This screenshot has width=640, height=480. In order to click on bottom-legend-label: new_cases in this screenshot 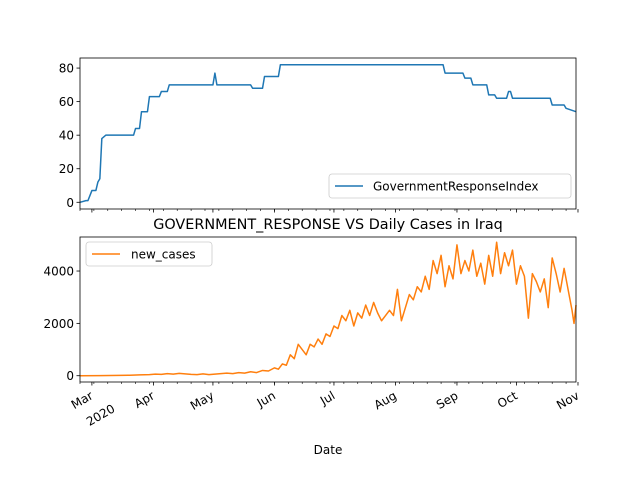, I will do `click(163, 255)`.